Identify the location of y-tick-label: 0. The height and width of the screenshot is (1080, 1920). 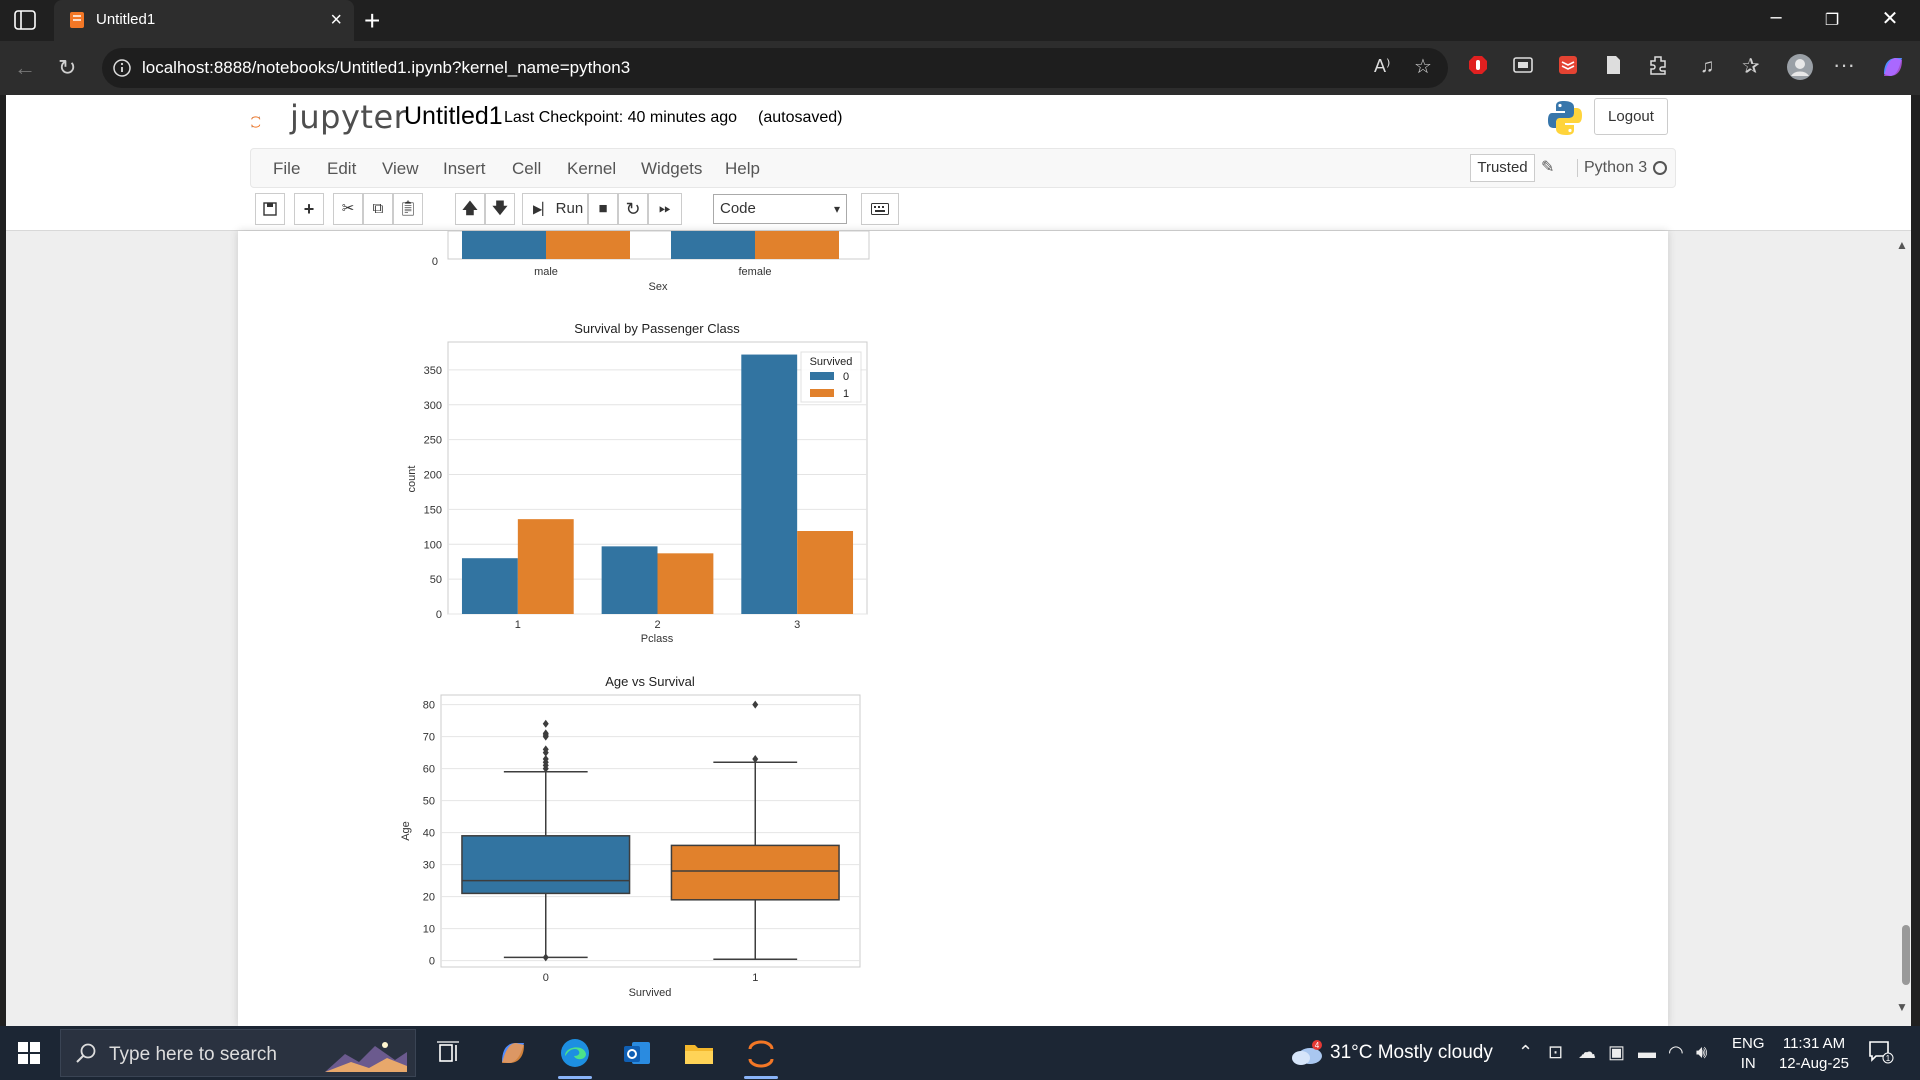
(439, 615).